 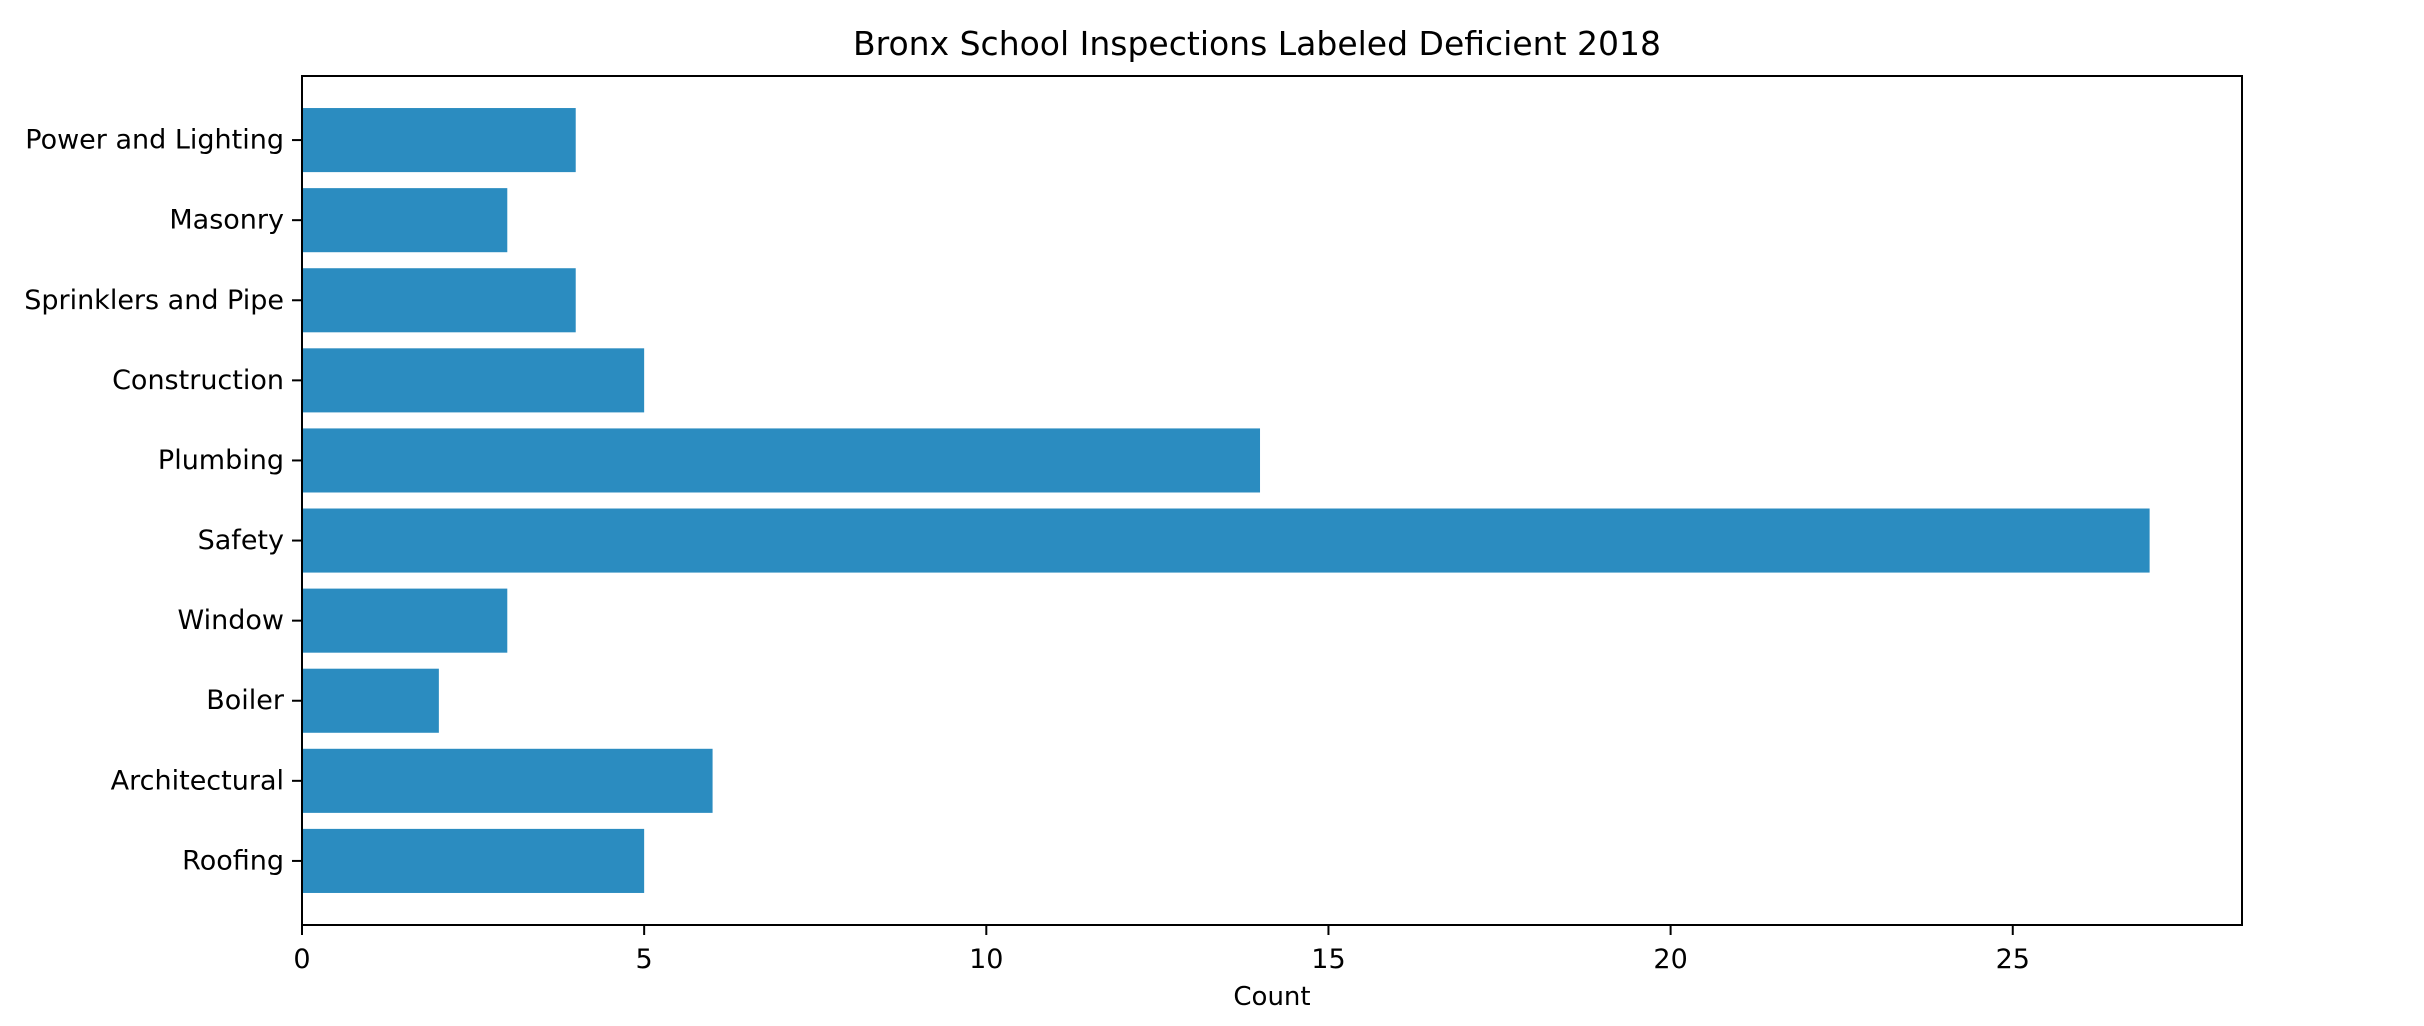 I want to click on y-tick-label: Roofing, so click(x=233, y=860).